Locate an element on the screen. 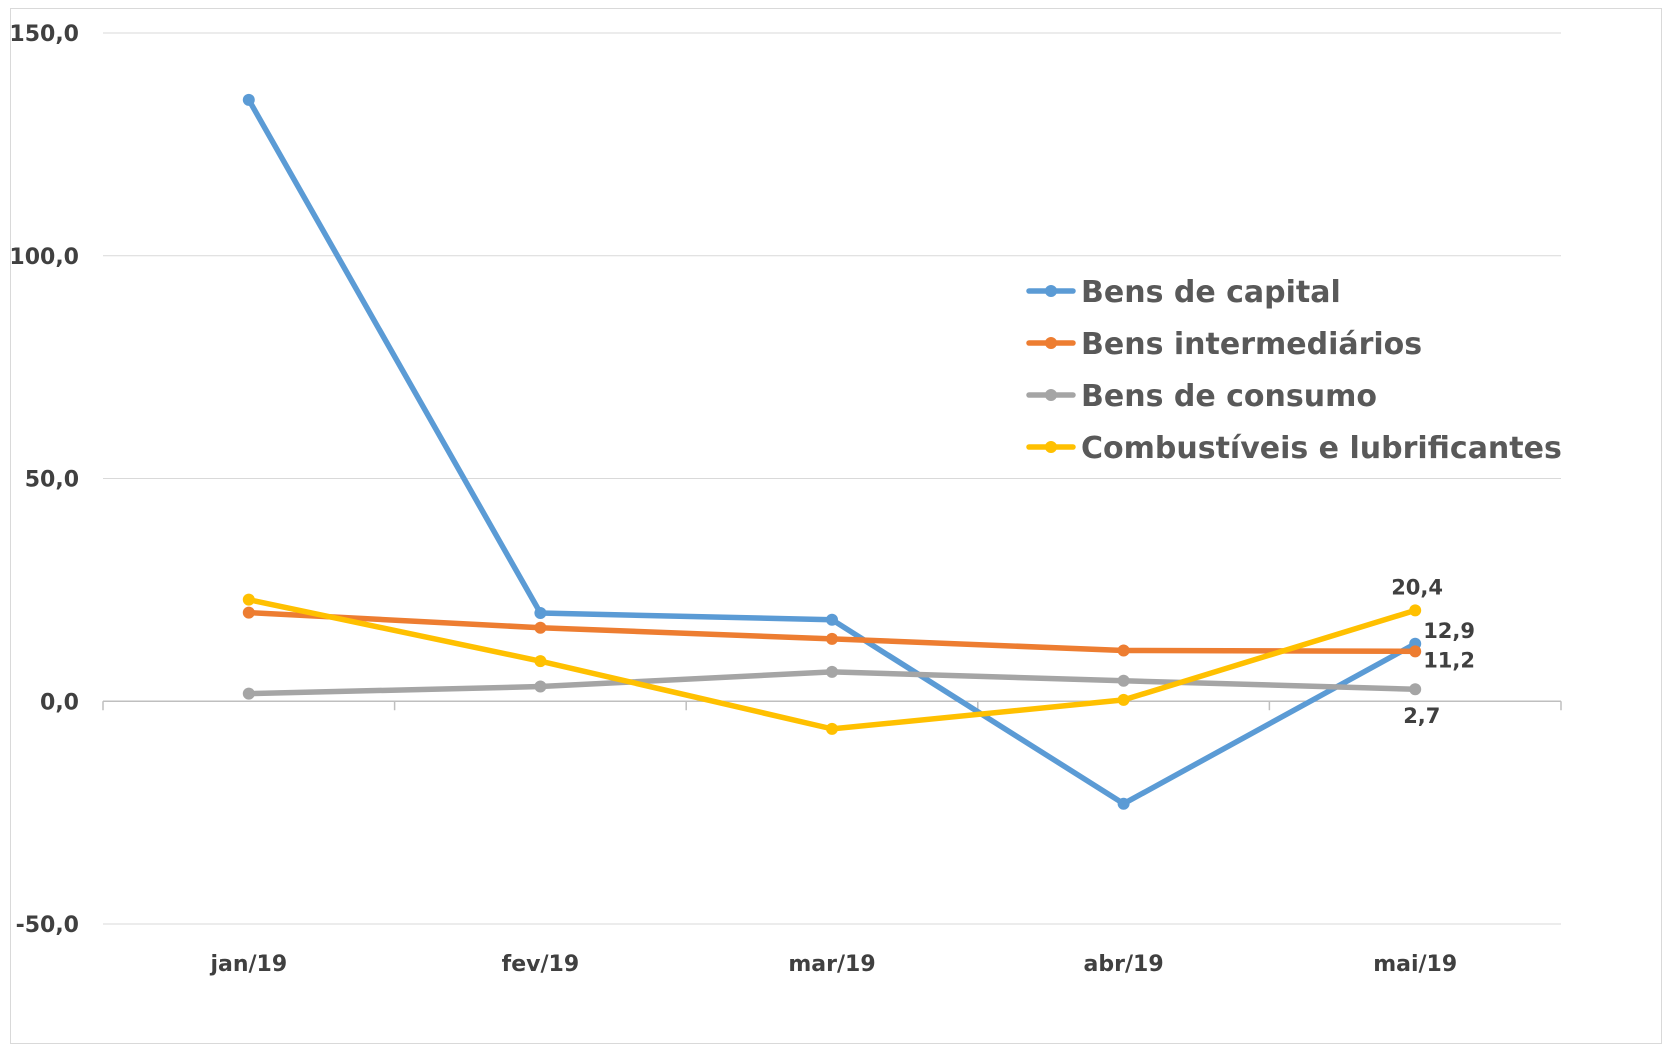  legend-item: Combustíveis e lubrificantes is located at coordinates (1294, 448).